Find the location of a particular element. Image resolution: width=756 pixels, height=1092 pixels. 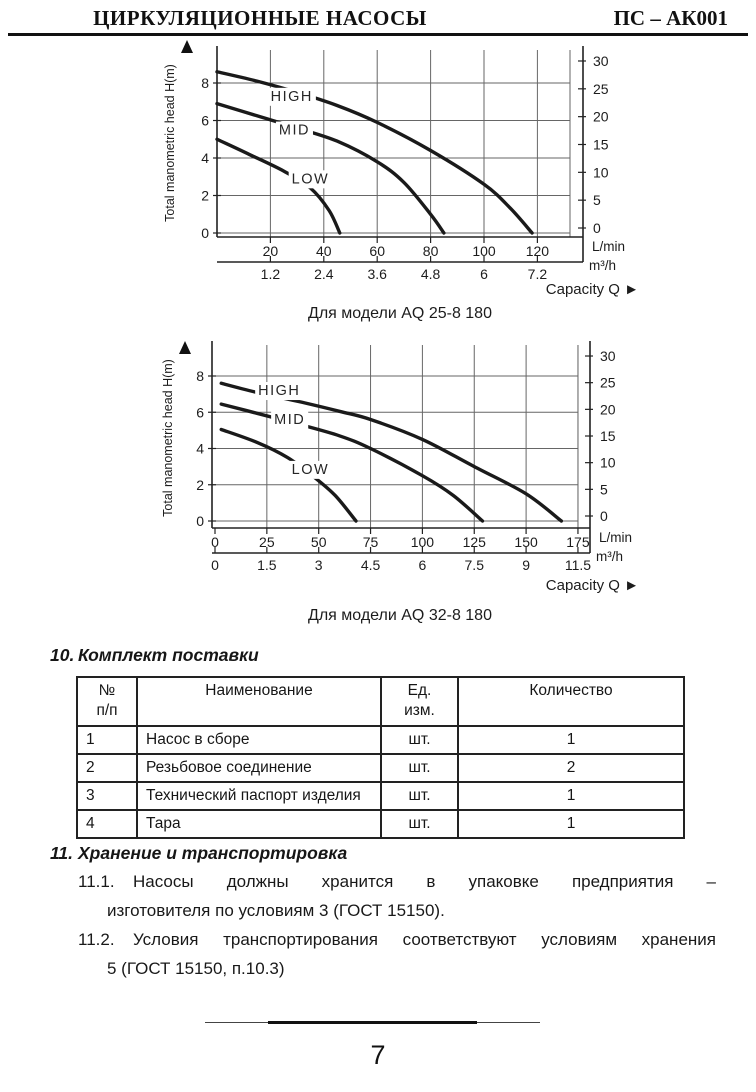

section-10-heading: 10. Комплект поставки is located at coordinates (154, 655).